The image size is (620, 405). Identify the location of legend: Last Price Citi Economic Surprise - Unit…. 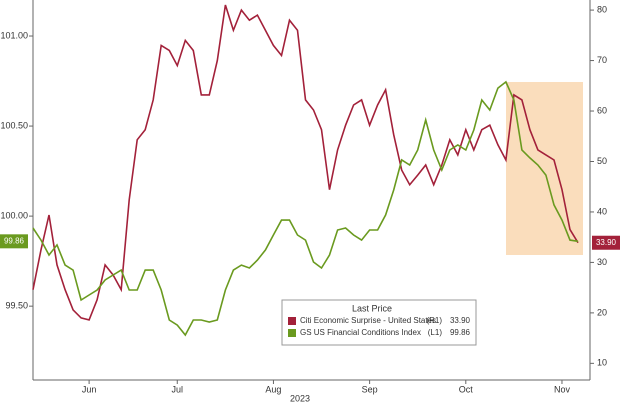
(379, 322).